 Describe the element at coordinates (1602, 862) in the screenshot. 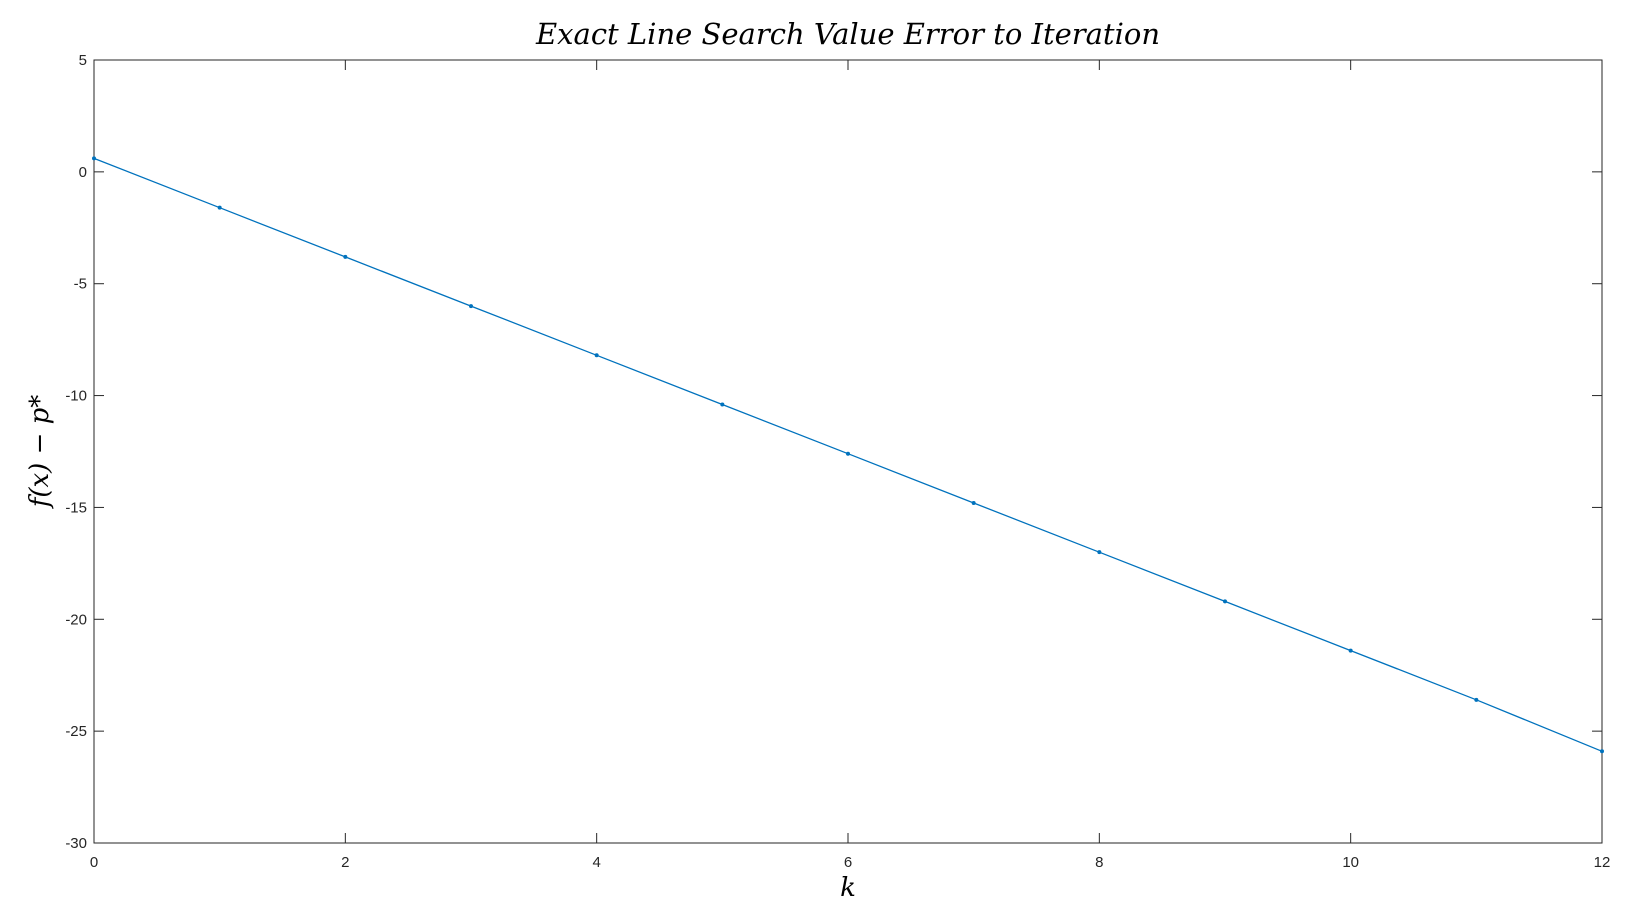

I see `x-tick-label: 12` at that location.